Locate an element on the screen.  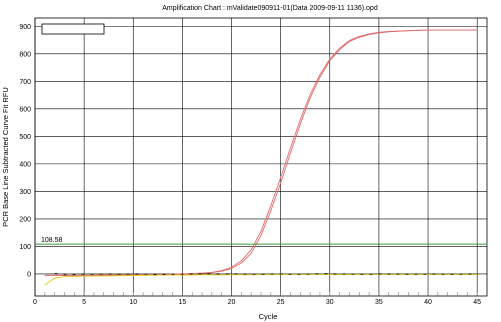
x-tick-label-0: 0 is located at coordinates (35, 302).